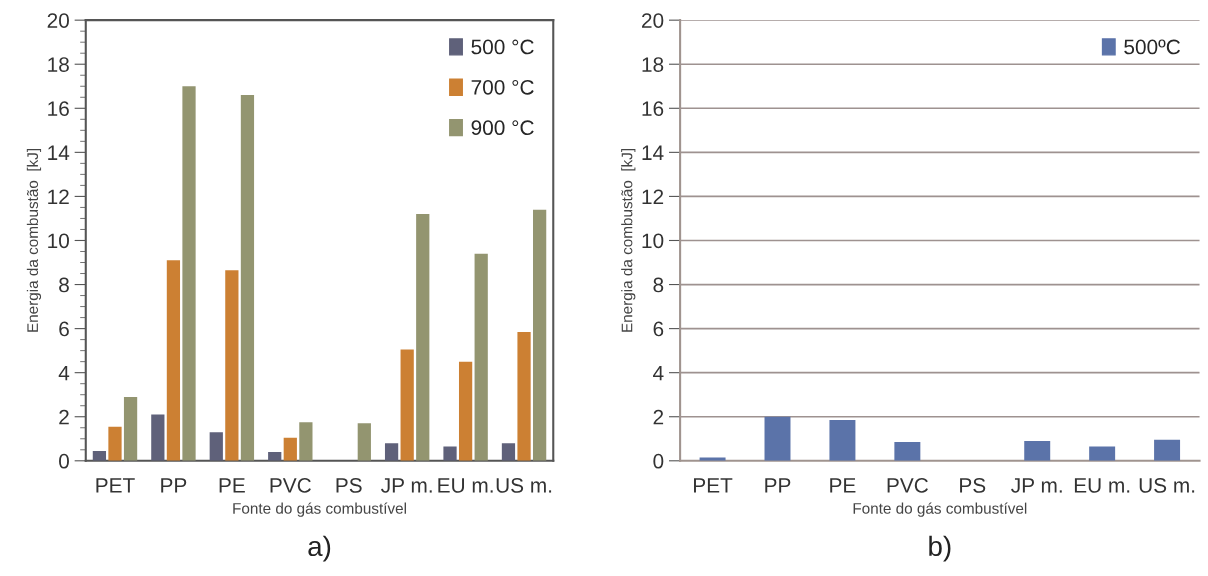 This screenshot has height=576, width=1208. I want to click on text: a), so click(319, 548).